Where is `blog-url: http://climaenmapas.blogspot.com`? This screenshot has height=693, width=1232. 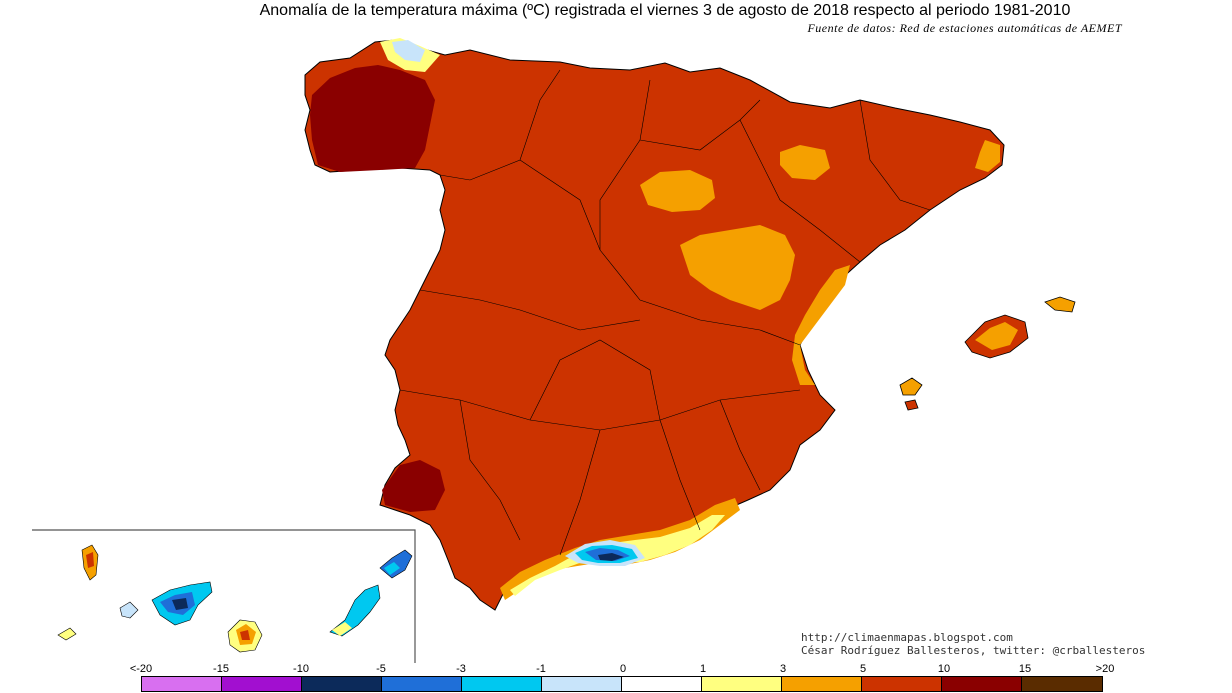
blog-url: http://climaenmapas.blogspot.com is located at coordinates (907, 637).